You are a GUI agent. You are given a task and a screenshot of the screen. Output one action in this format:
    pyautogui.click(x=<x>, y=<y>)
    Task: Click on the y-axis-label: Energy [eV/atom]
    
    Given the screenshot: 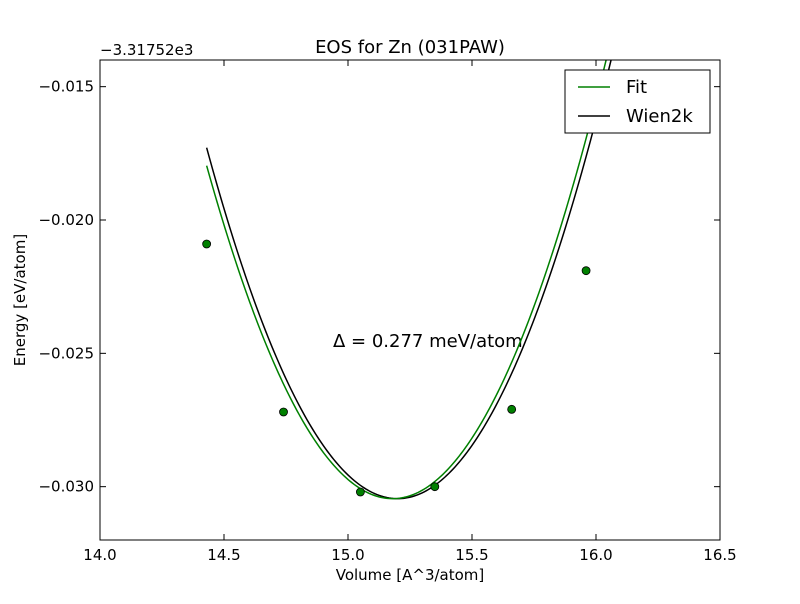 What is the action you would take?
    pyautogui.click(x=20, y=300)
    